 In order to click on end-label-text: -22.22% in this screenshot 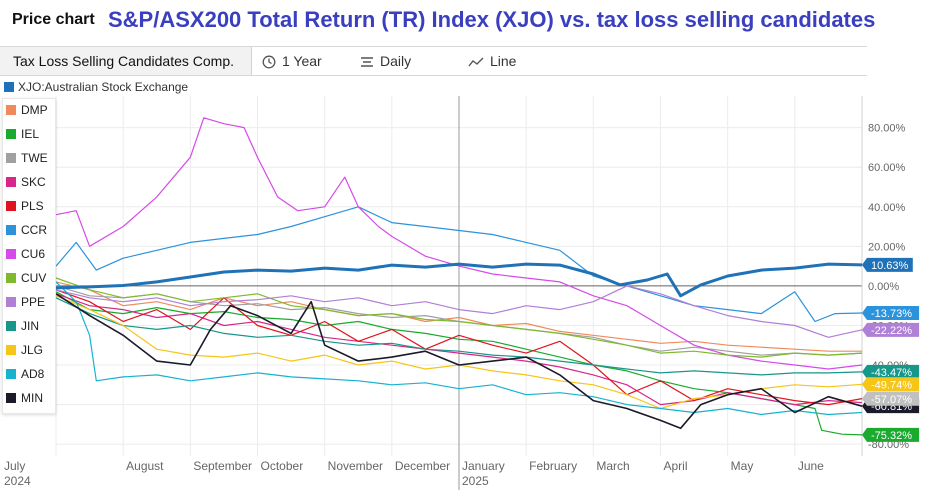, I will do `click(891, 331)`.